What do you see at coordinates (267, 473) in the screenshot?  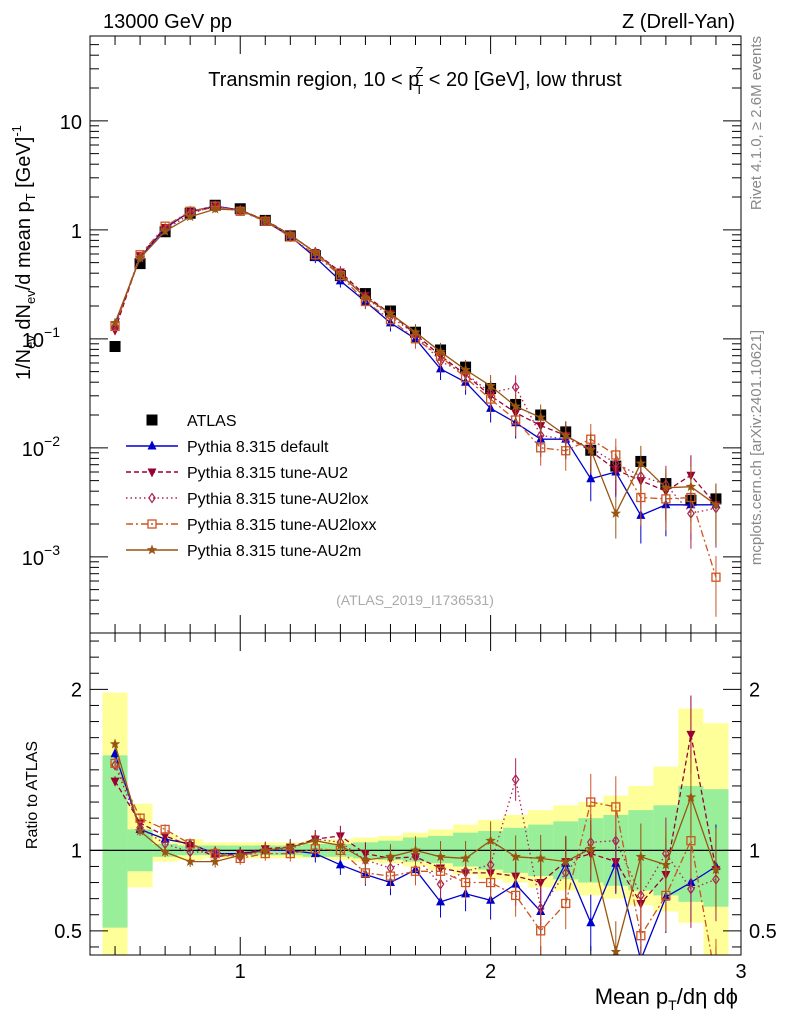 I see `legend-label: Pythia 8.315 tune-AU2` at bounding box center [267, 473].